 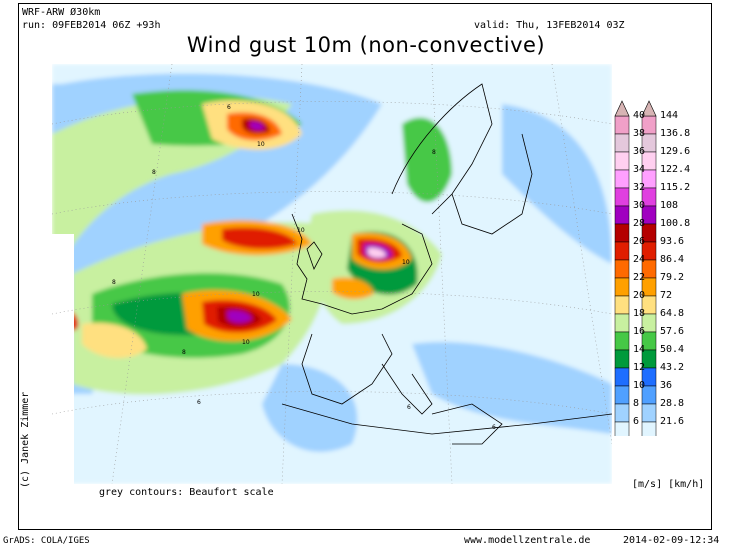 I want to click on legend-label-kmh: 122.4, so click(x=675, y=169).